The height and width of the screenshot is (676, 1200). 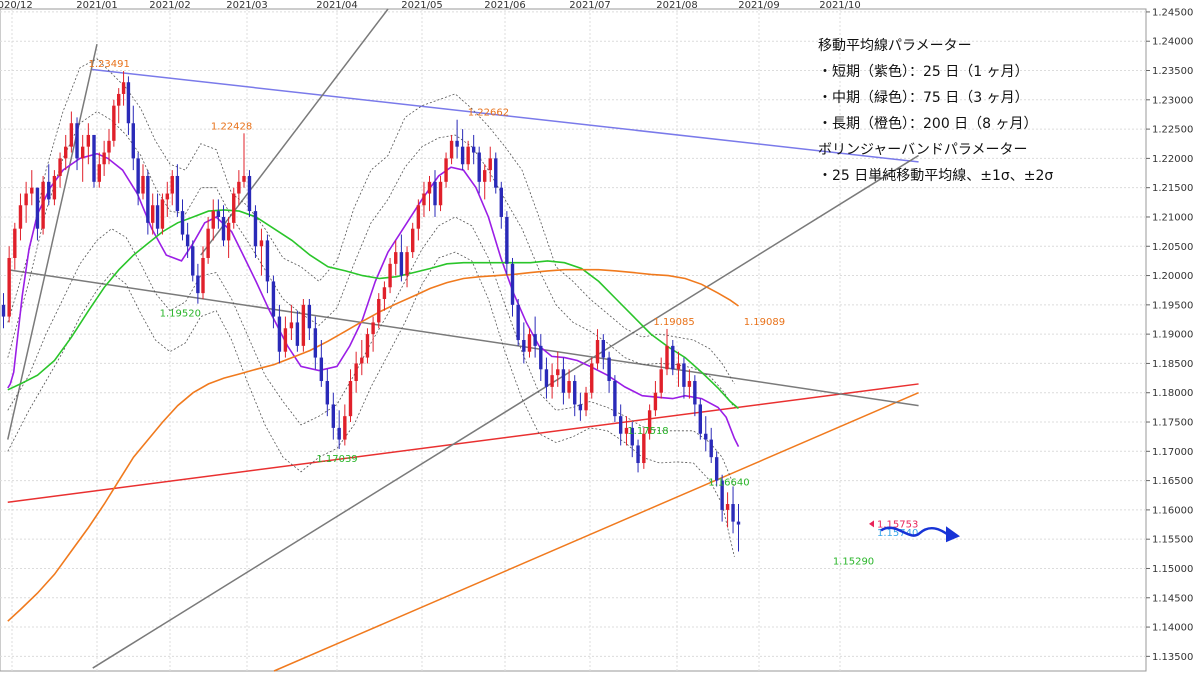 What do you see at coordinates (953, 534) in the screenshot?
I see `forecast-arrow-head` at bounding box center [953, 534].